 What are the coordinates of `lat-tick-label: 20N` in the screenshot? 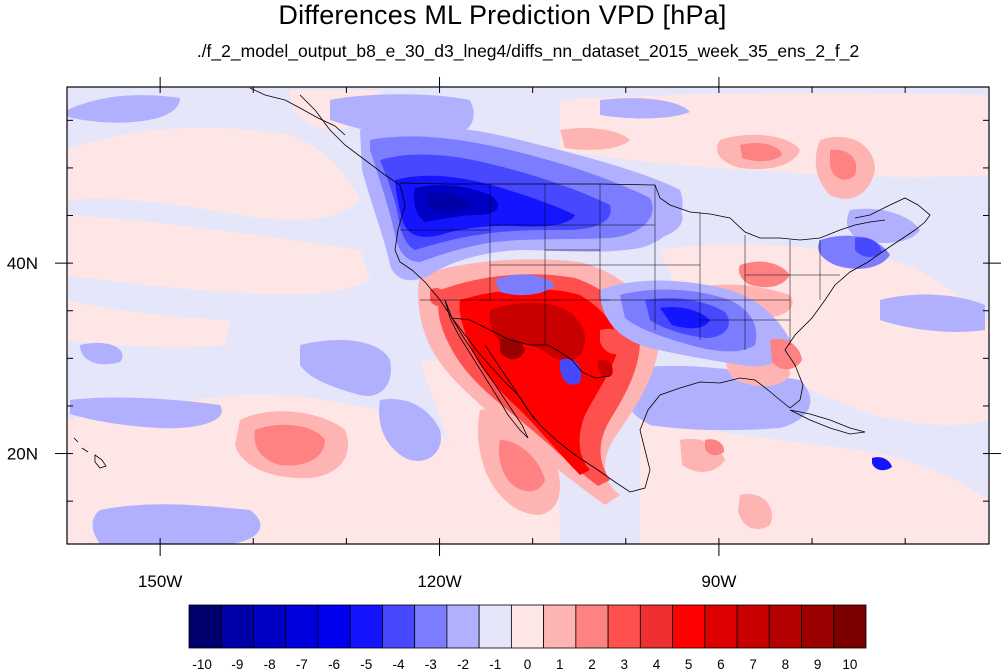 It's located at (22, 454).